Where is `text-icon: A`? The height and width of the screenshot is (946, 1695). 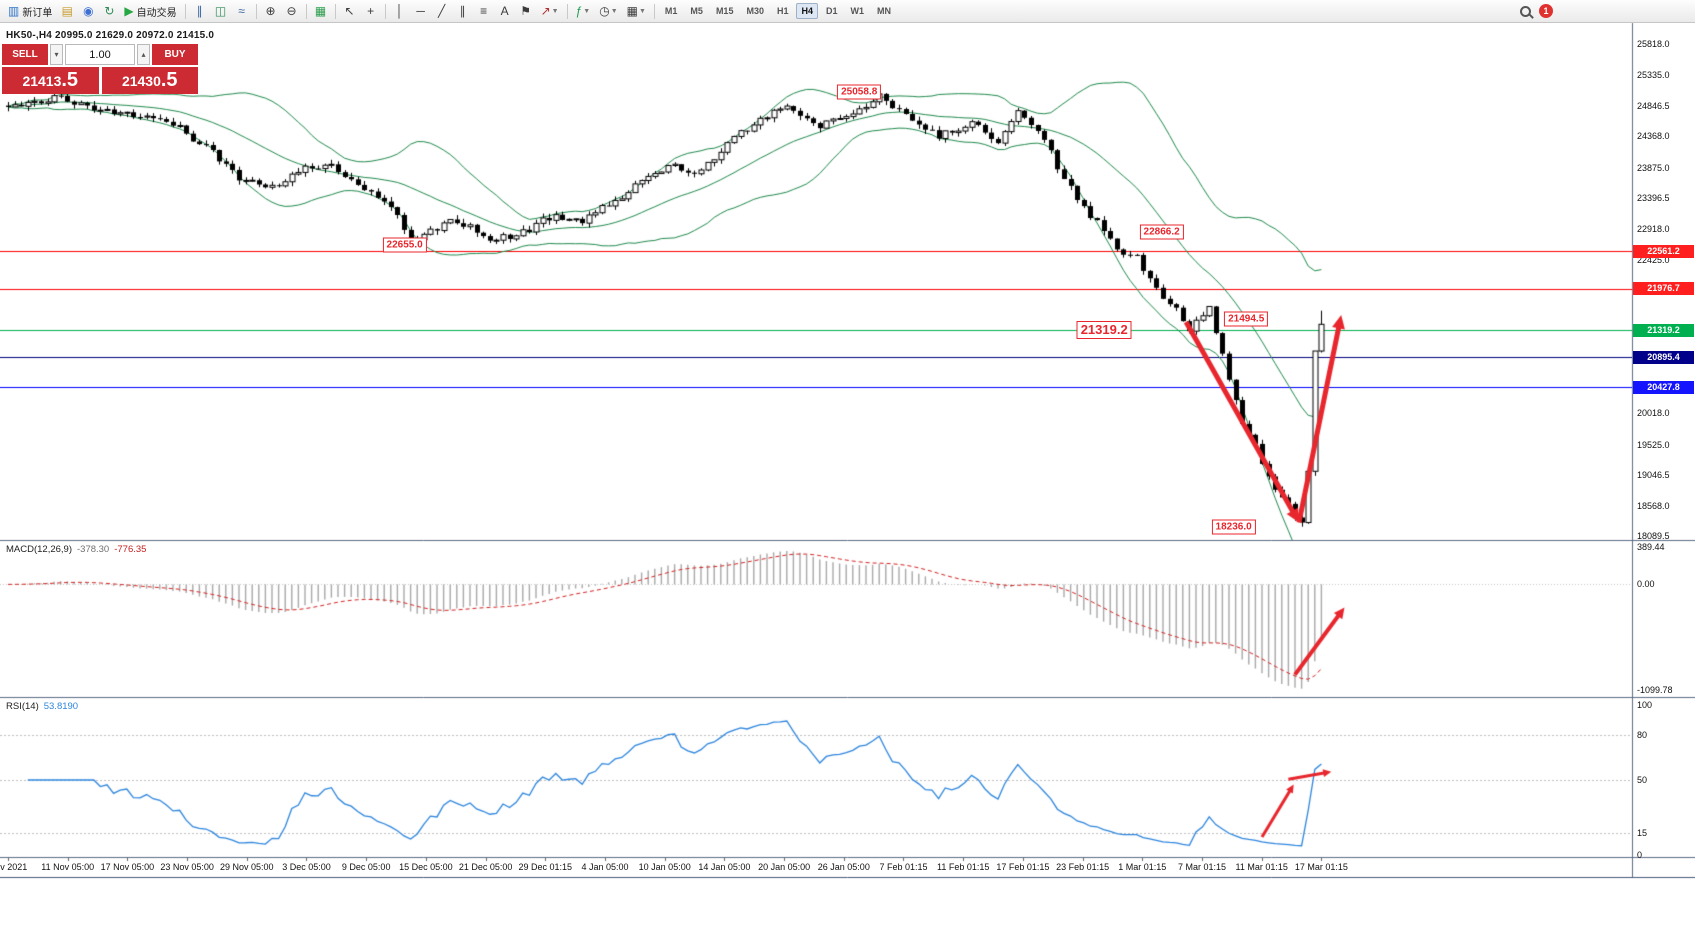 text-icon: A is located at coordinates (504, 11).